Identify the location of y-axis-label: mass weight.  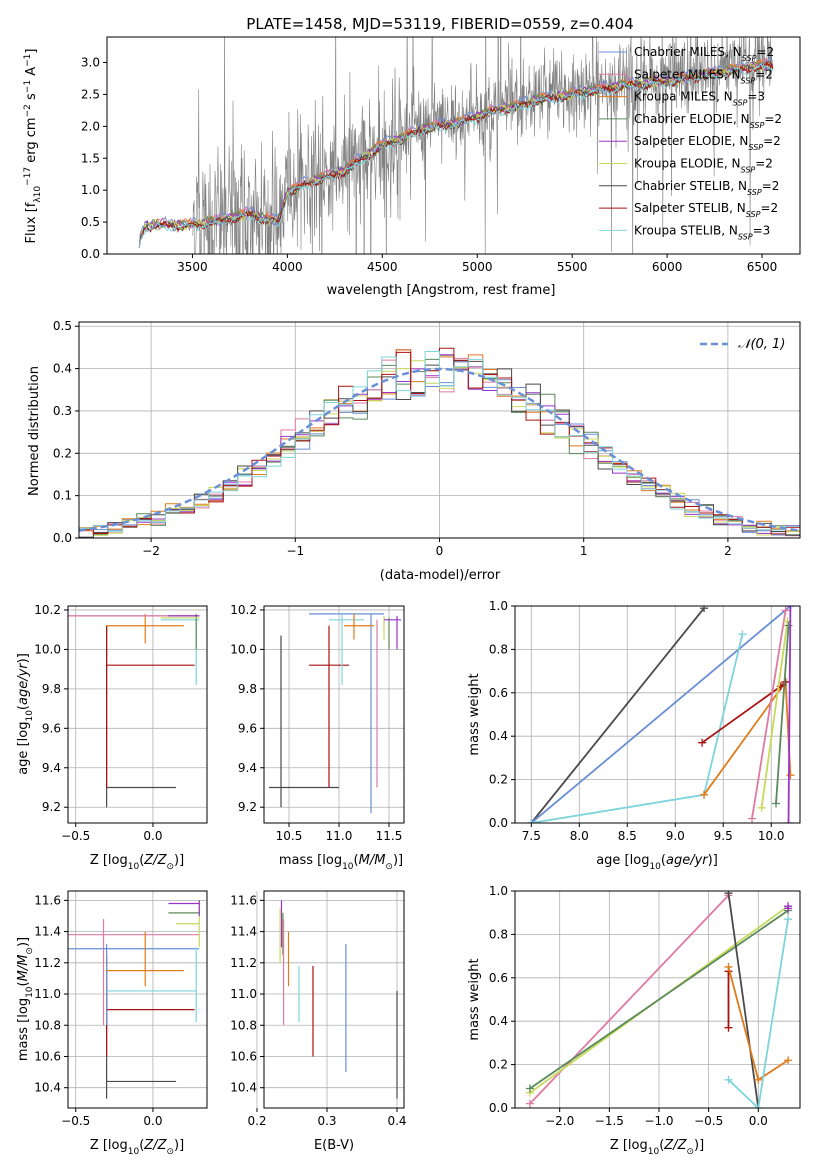
(474, 999).